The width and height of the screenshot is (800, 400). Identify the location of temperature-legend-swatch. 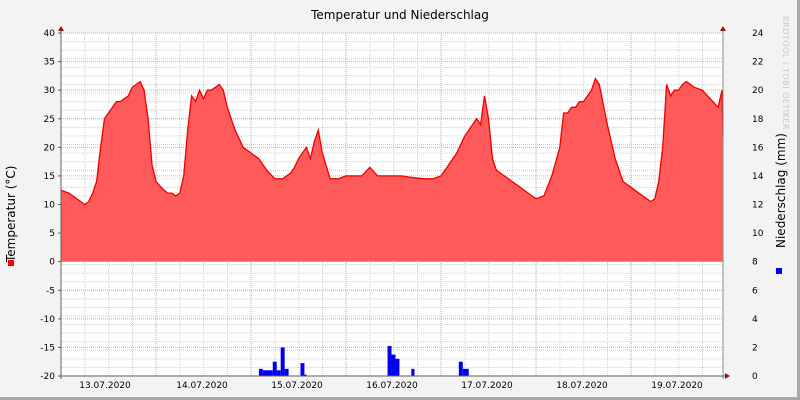
(11, 263).